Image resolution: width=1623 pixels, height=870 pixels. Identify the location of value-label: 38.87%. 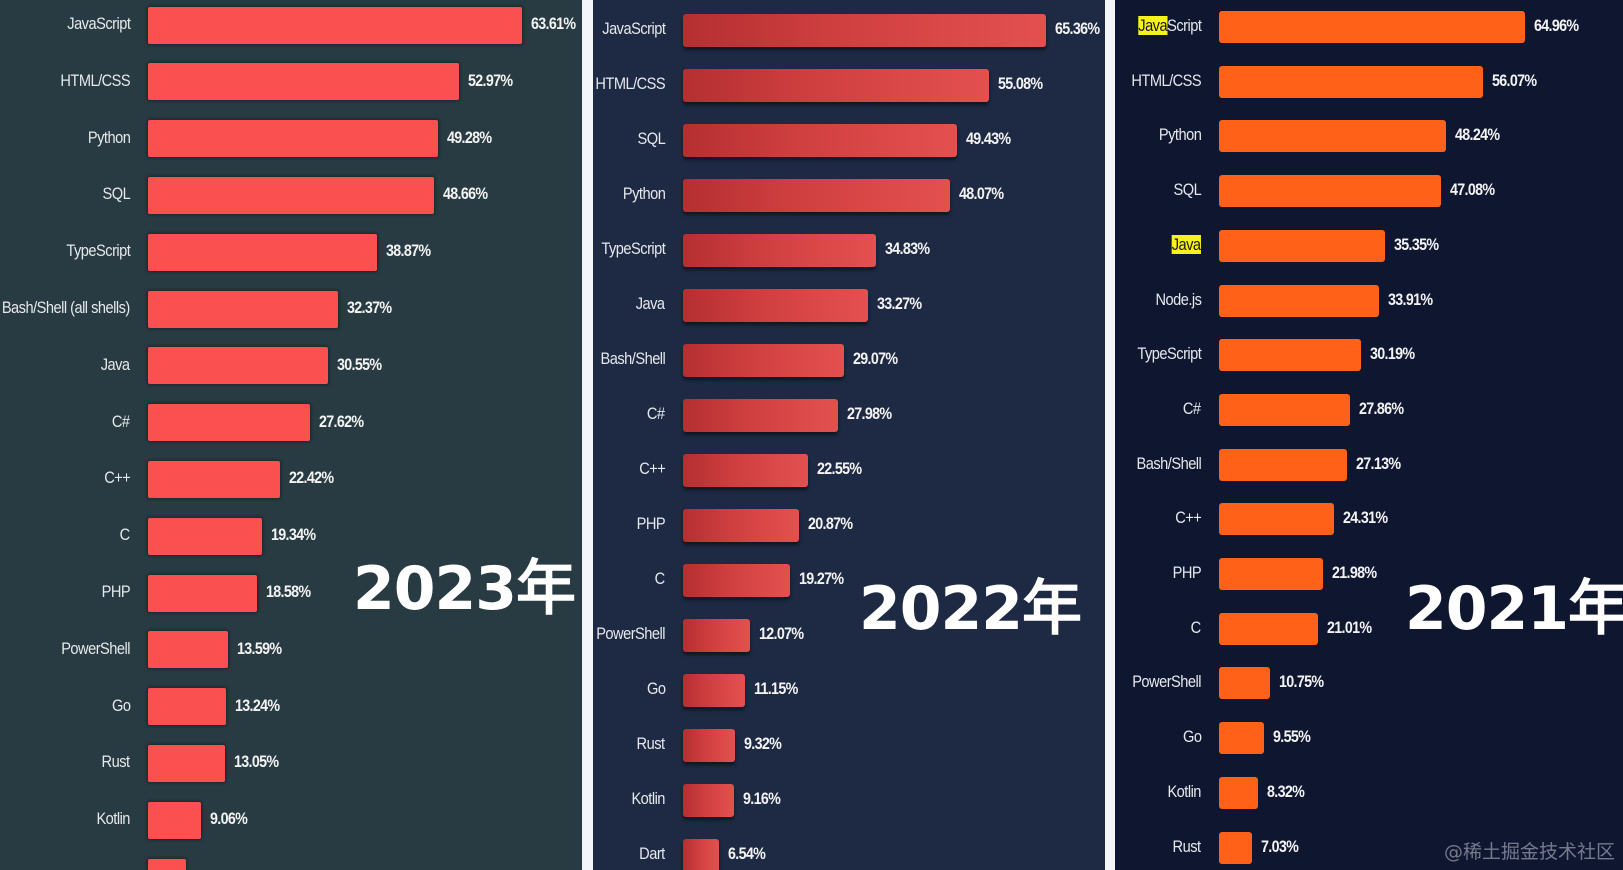
(408, 251).